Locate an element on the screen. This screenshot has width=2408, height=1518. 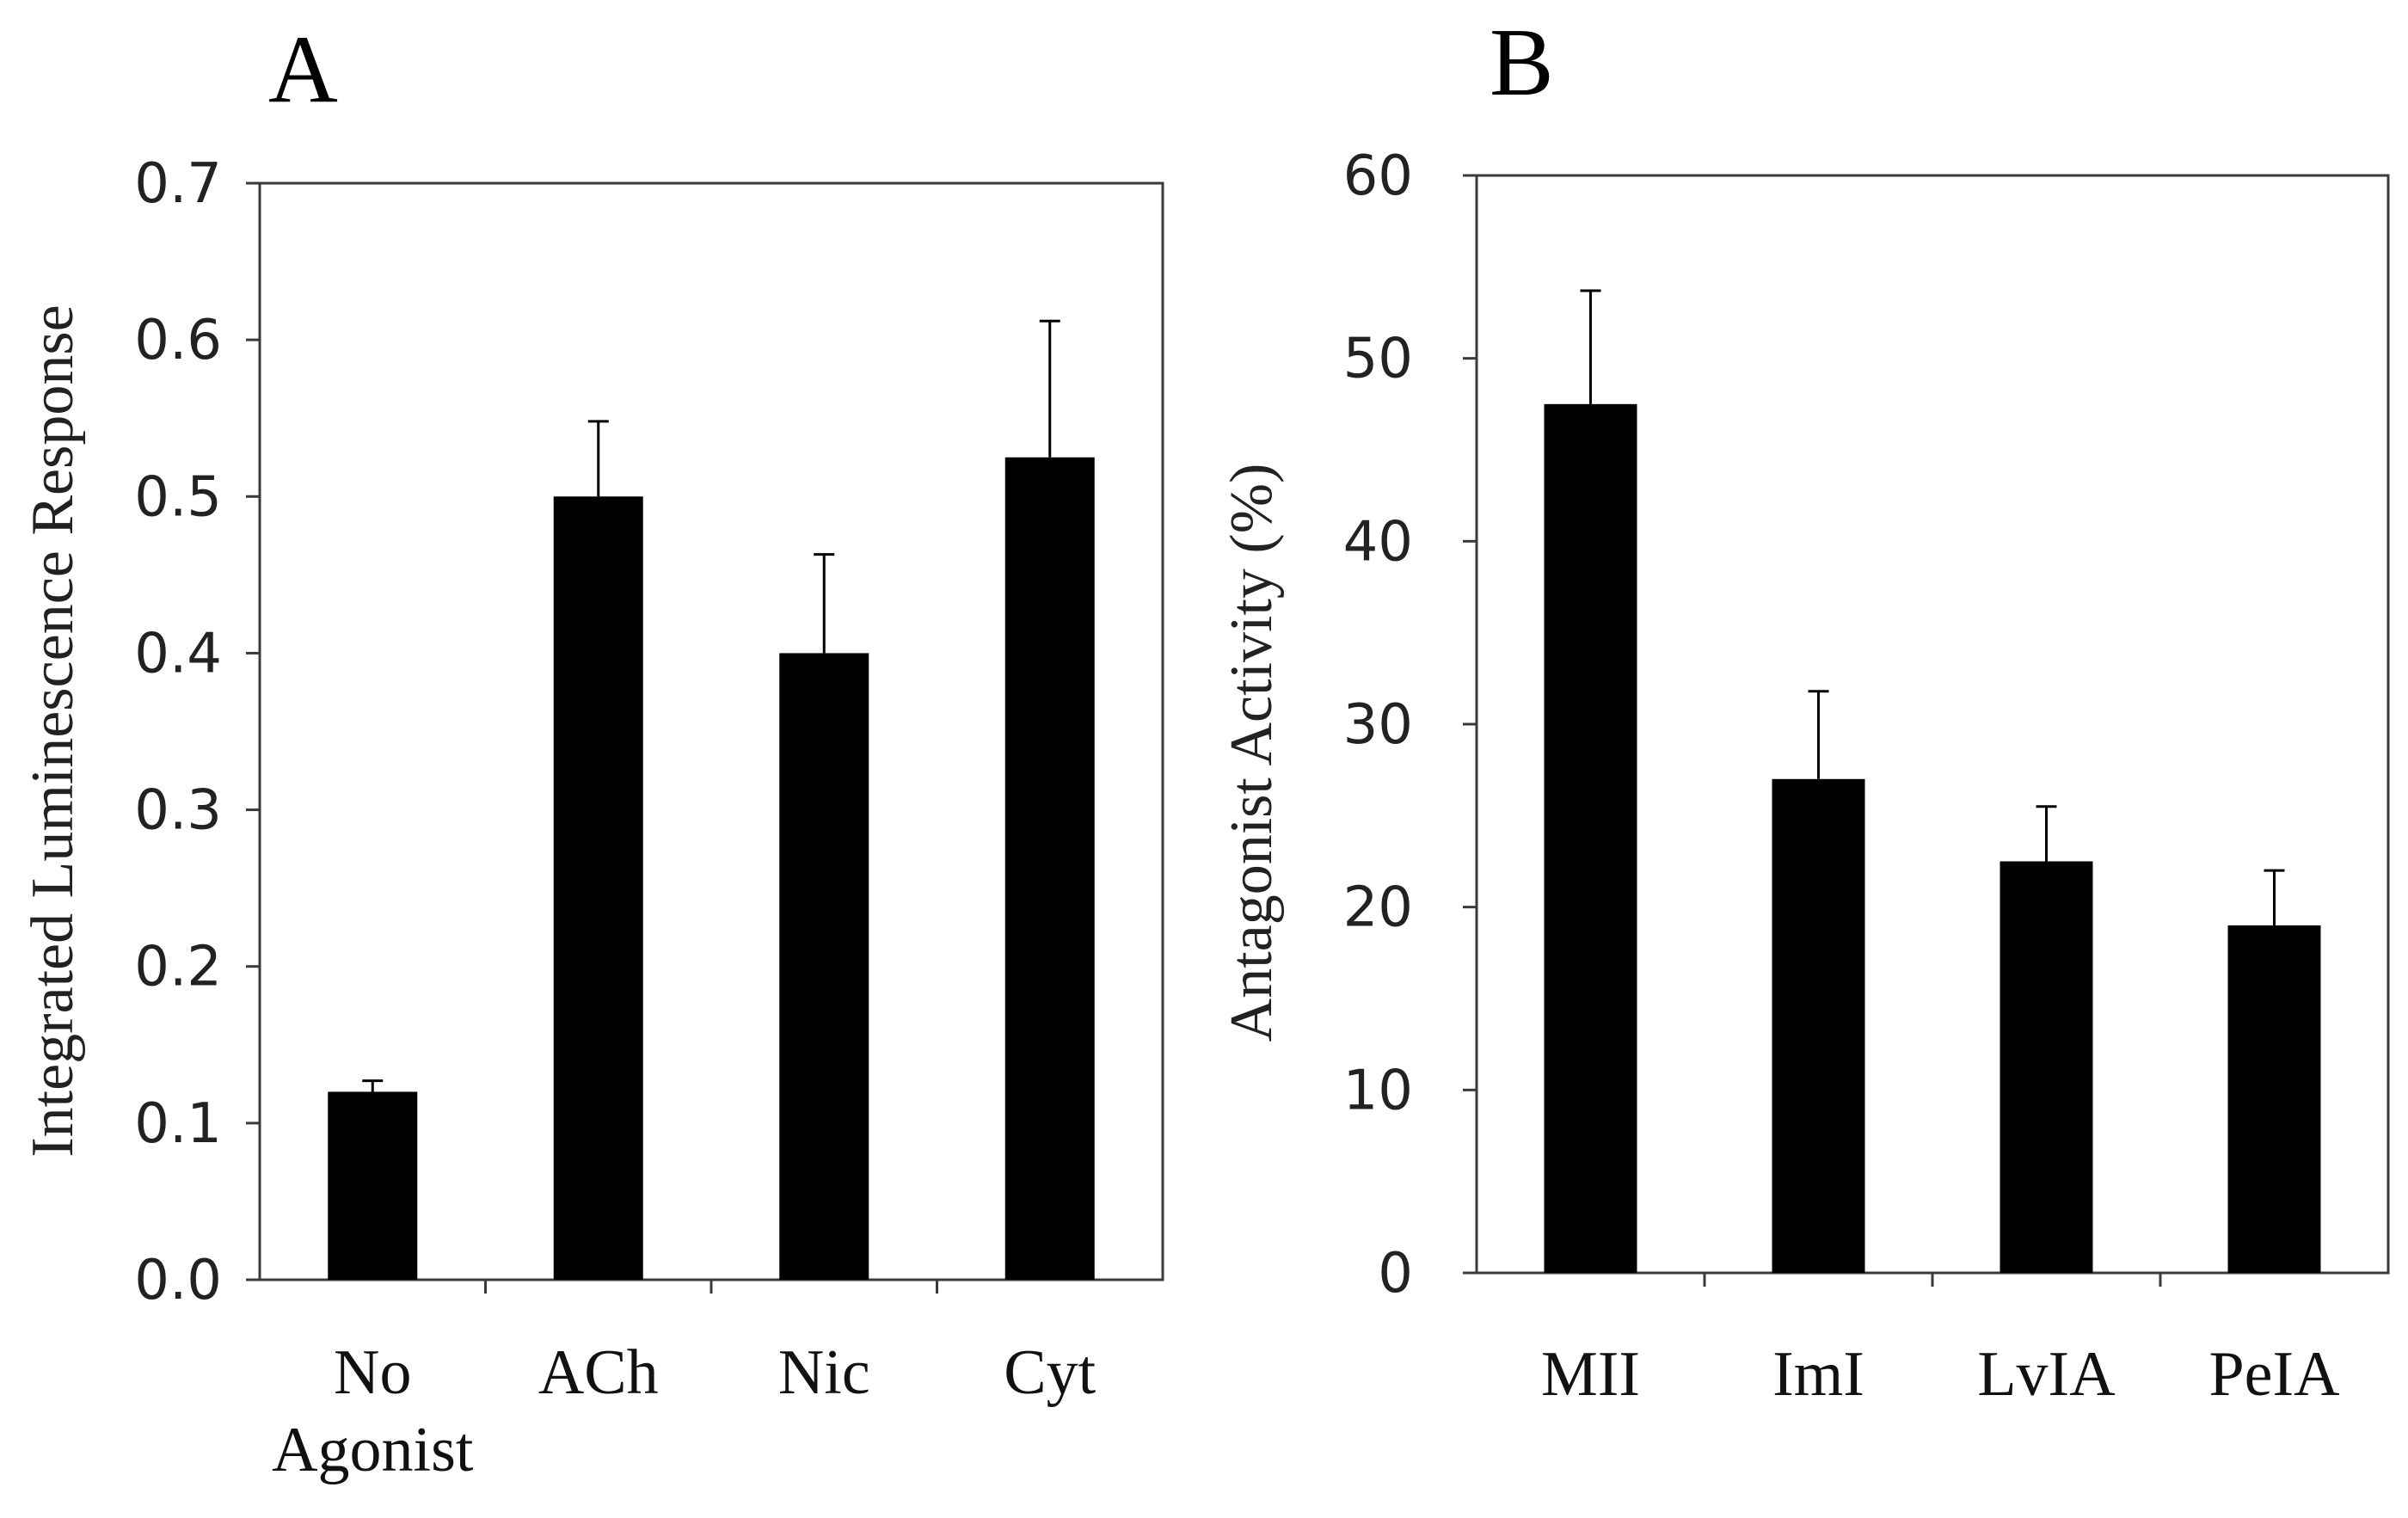
x-tick-label: No is located at coordinates (372, 1373).